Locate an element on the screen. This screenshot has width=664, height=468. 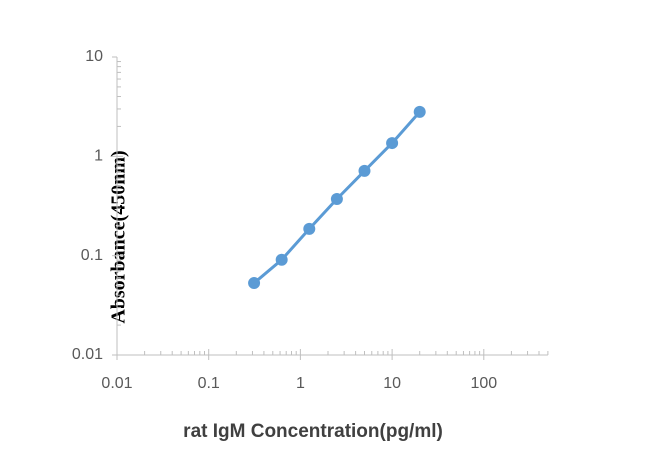
x-tick-label: 0.1 is located at coordinates (209, 383).